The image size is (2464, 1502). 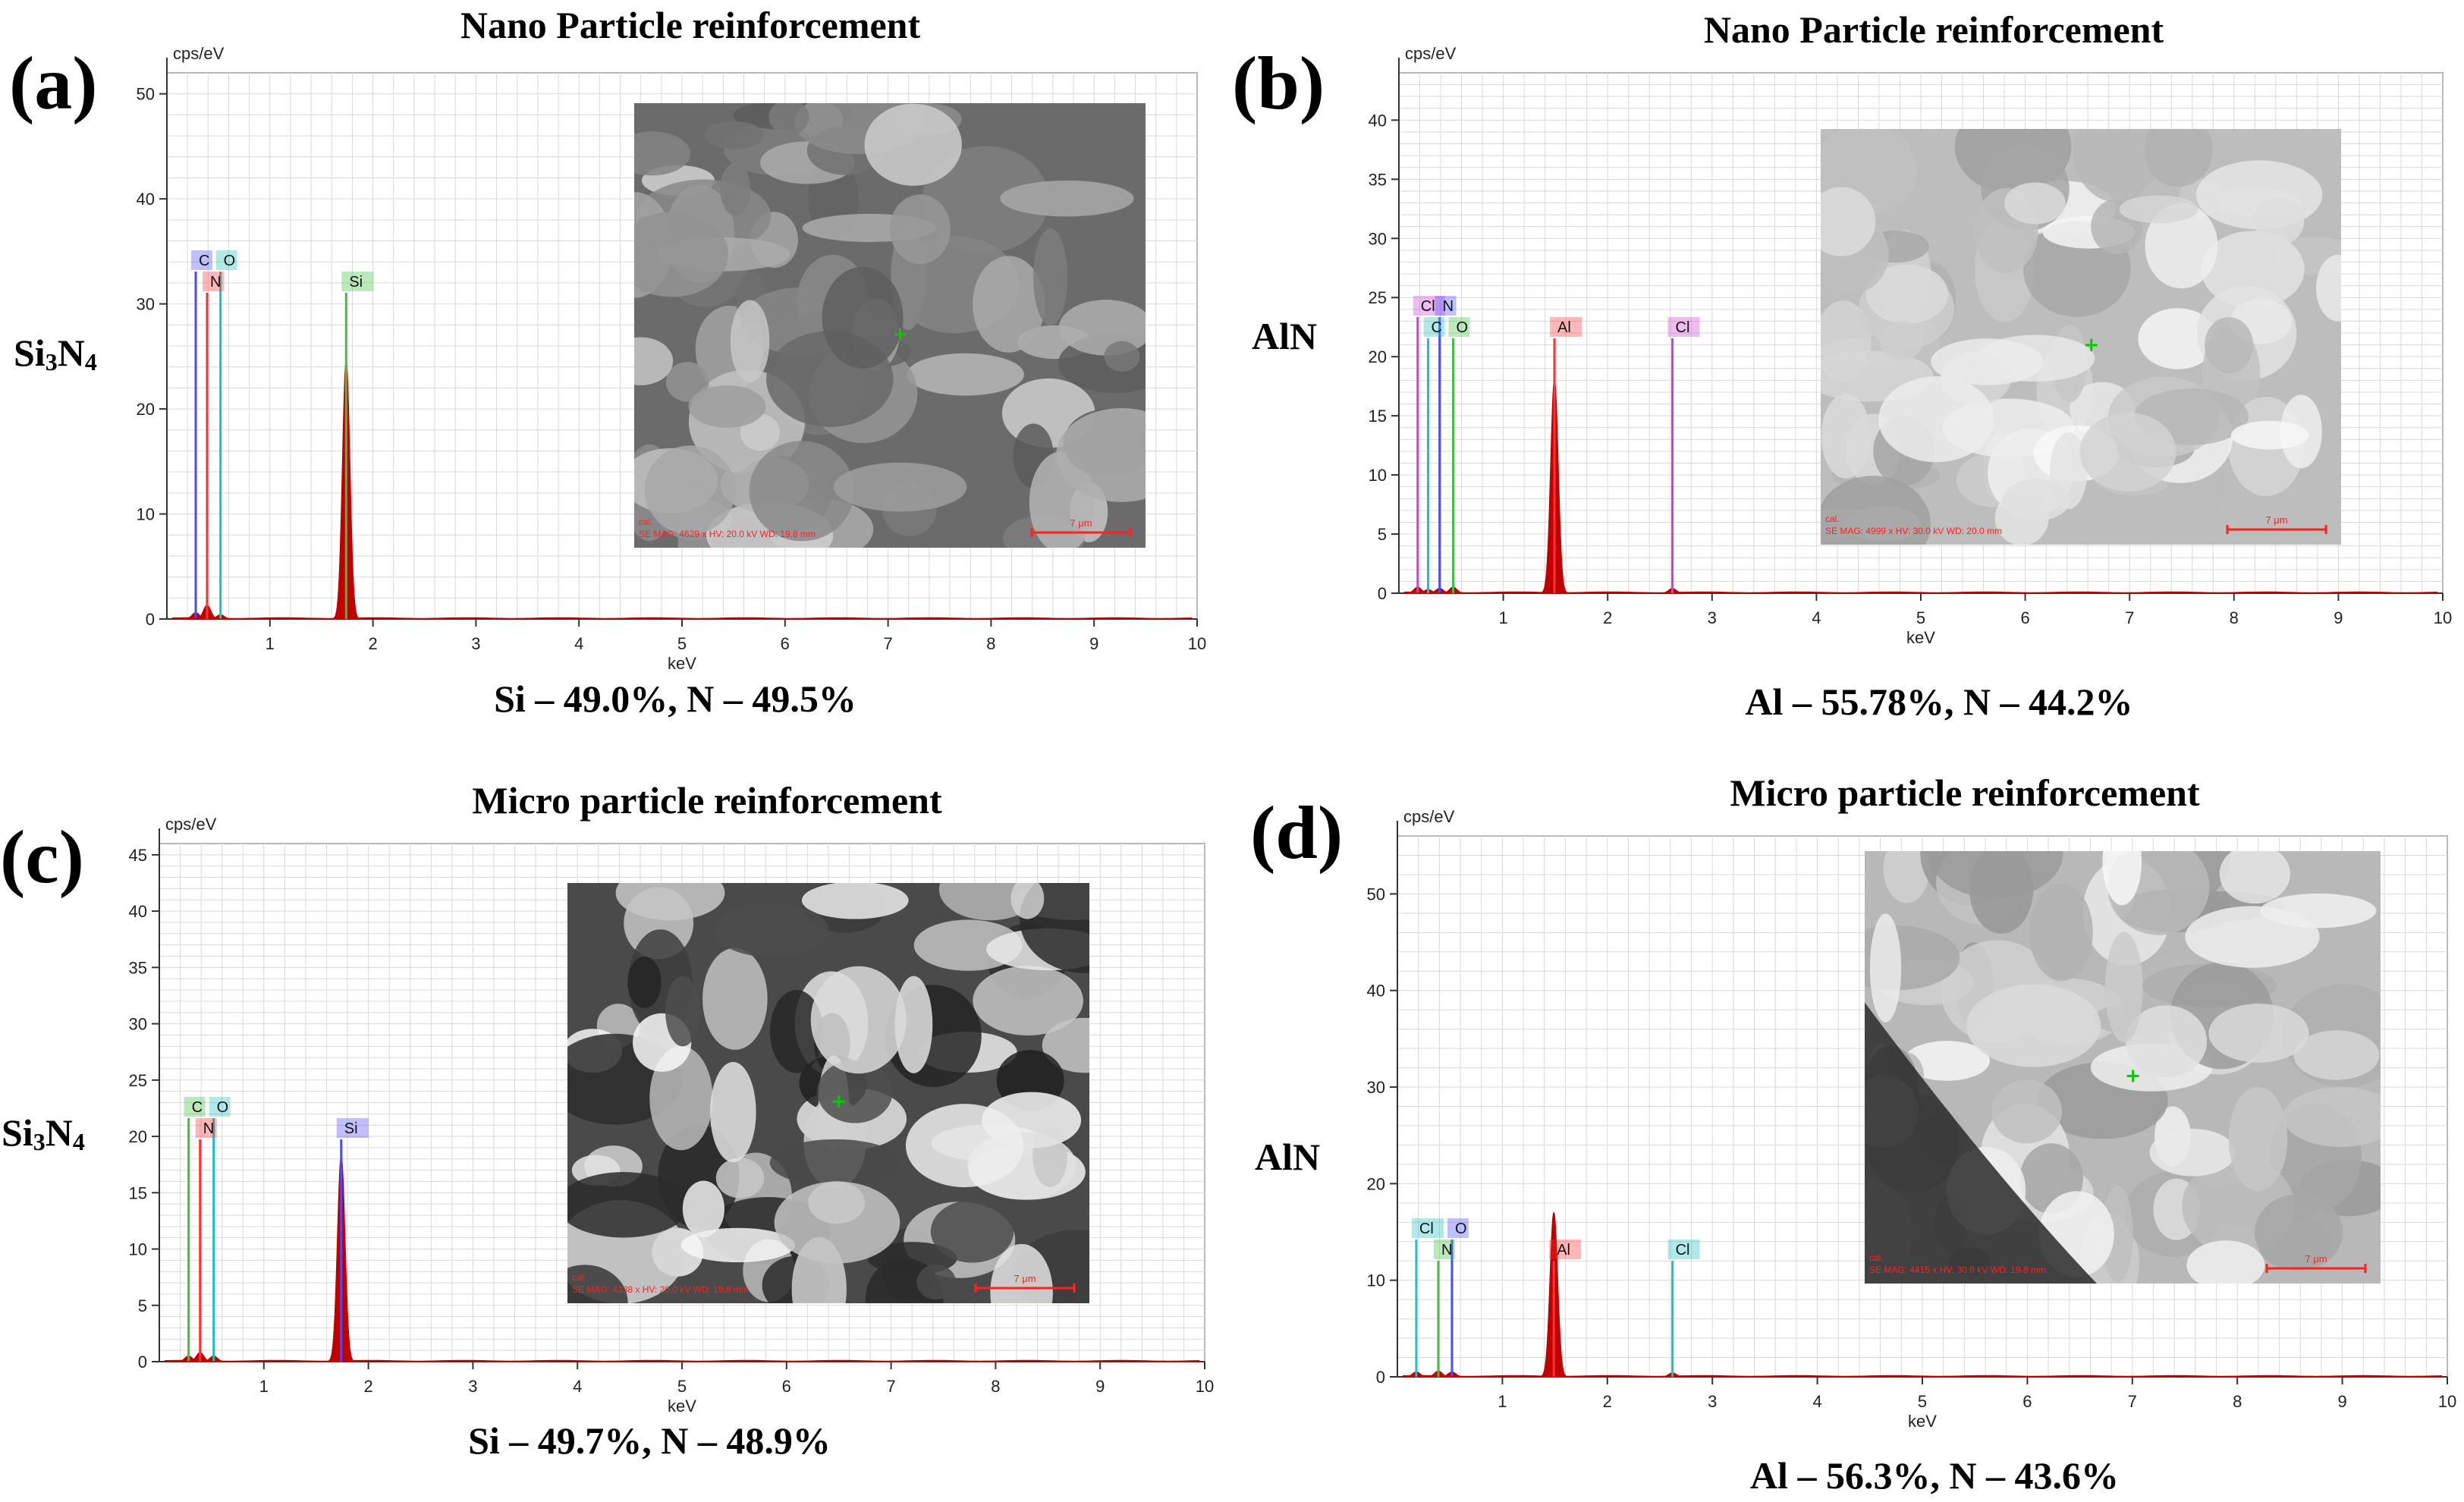 What do you see at coordinates (1933, 29) in the screenshot?
I see `panel-title: Nano Particle reinforcement` at bounding box center [1933, 29].